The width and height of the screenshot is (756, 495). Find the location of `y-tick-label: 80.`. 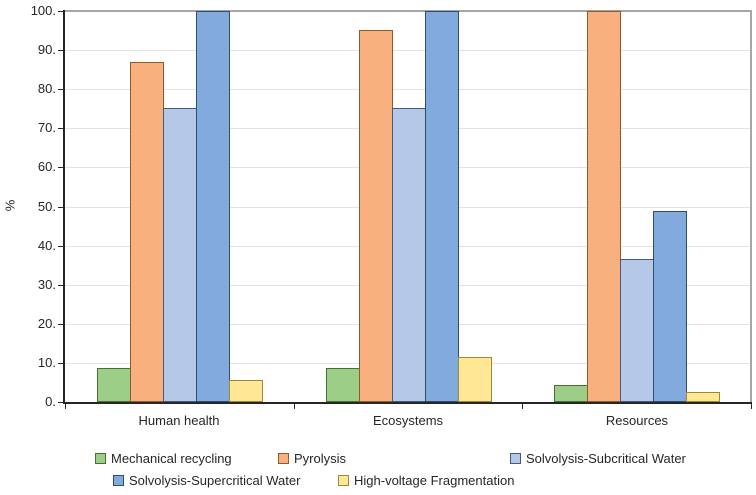

y-tick-label: 80. is located at coordinates (46, 88).